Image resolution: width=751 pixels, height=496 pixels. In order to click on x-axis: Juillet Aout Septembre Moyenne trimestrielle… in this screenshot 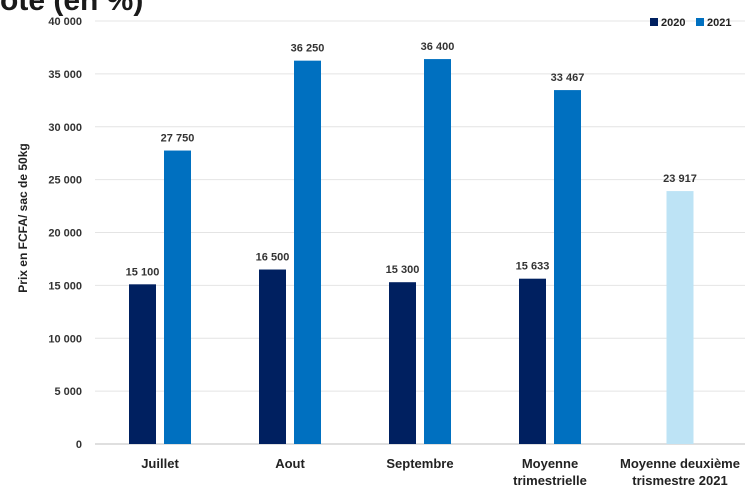, I will do `click(440, 472)`.